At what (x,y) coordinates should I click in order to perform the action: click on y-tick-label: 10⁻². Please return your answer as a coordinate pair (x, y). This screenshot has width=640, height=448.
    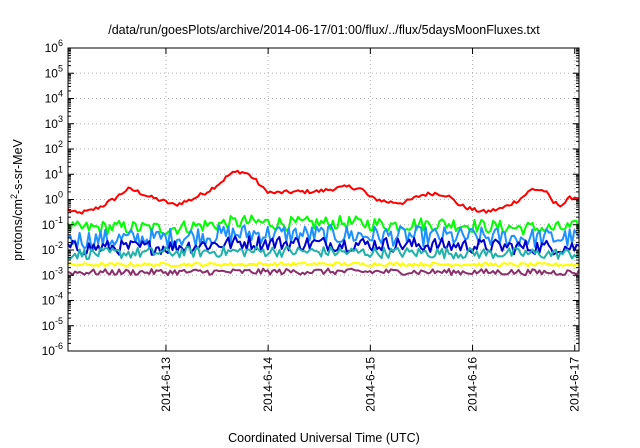
    Looking at the image, I should click on (52, 248).